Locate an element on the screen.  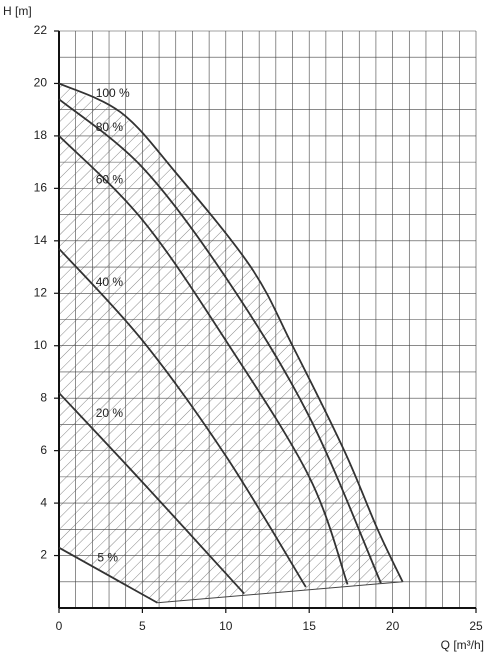
x-tick-label: 25 is located at coordinates (476, 626).